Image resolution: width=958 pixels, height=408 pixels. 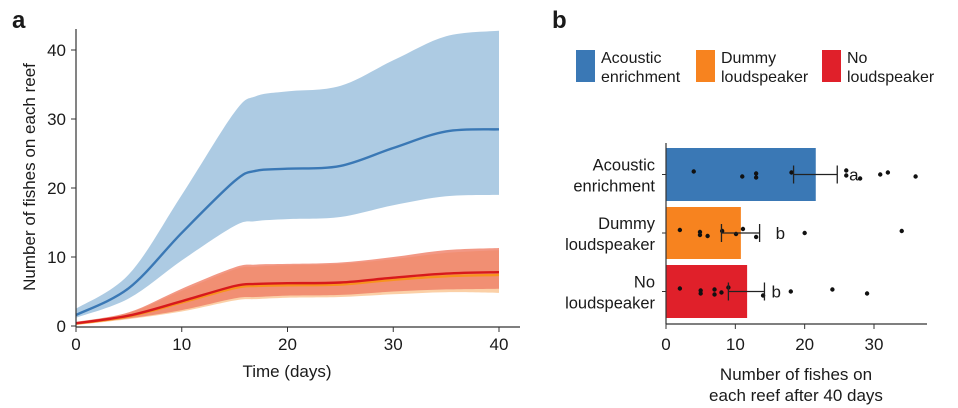 I want to click on x-ticks: 0 10 20 30, so click(x=772, y=339).